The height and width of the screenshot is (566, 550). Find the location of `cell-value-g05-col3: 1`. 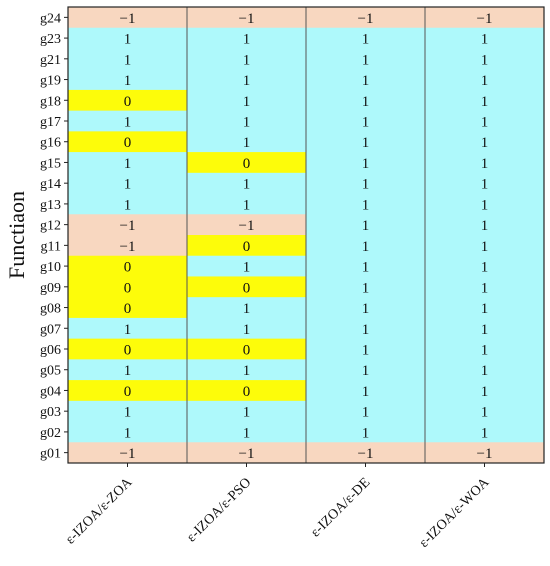

cell-value-g05-col3: 1 is located at coordinates (366, 371).